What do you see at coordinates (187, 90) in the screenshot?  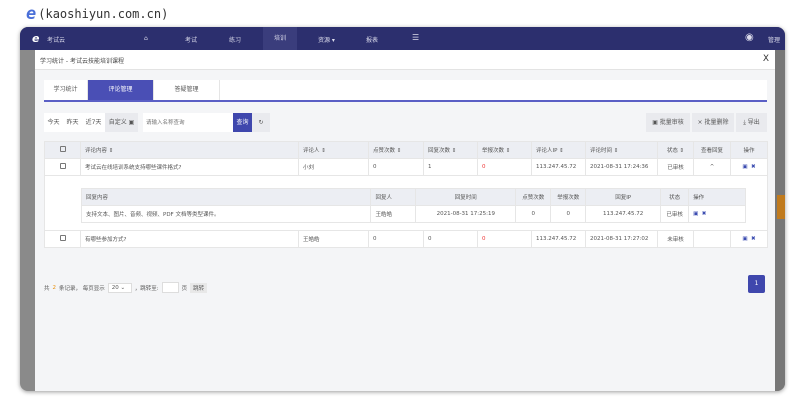 I see `tab-qa-management: 答疑管理` at bounding box center [187, 90].